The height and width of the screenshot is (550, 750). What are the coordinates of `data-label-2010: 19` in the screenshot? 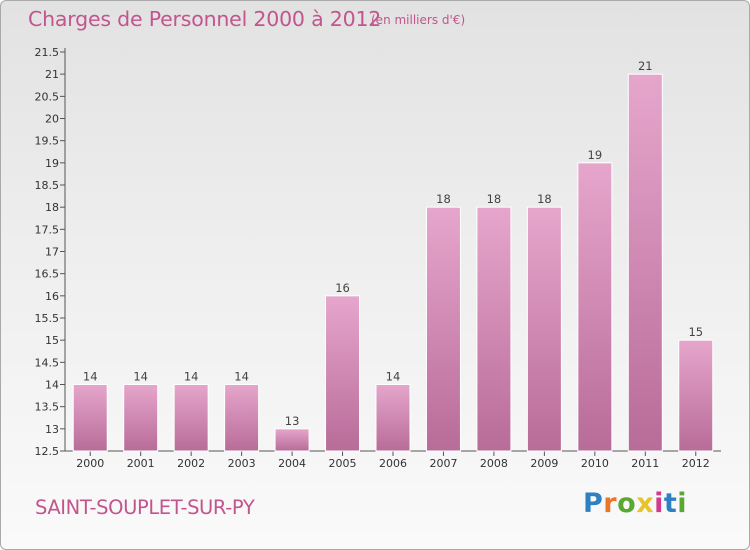 It's located at (595, 155).